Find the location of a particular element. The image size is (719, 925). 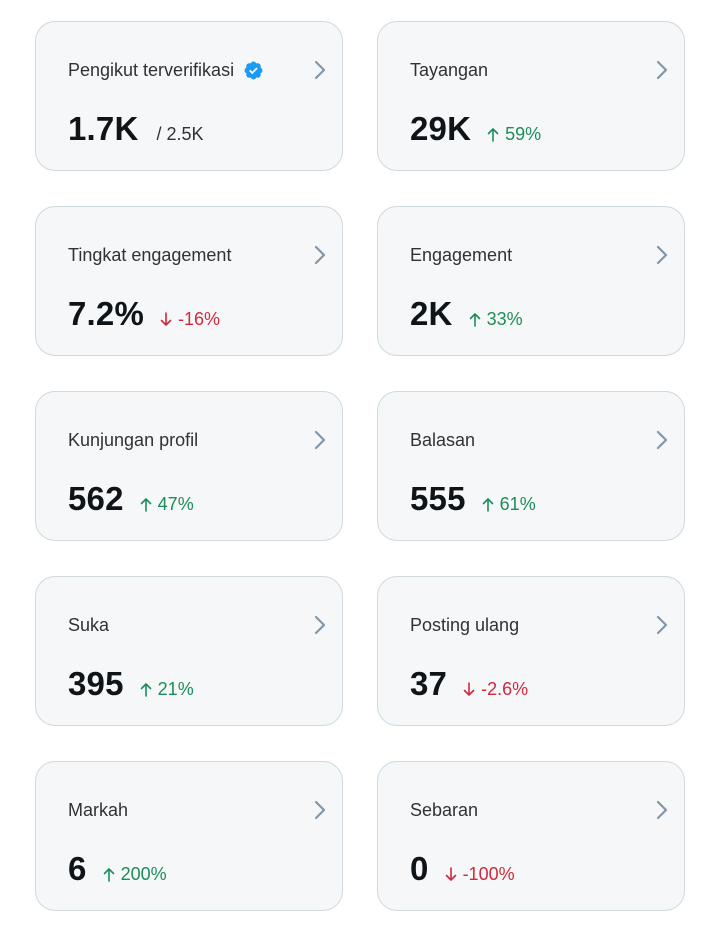

metric-total: / 2.5K is located at coordinates (180, 134).